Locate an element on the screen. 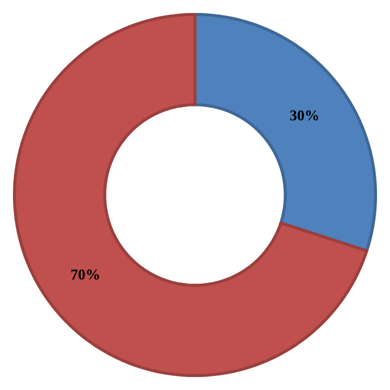 The height and width of the screenshot is (390, 390). data-label: 30% is located at coordinates (304, 115).